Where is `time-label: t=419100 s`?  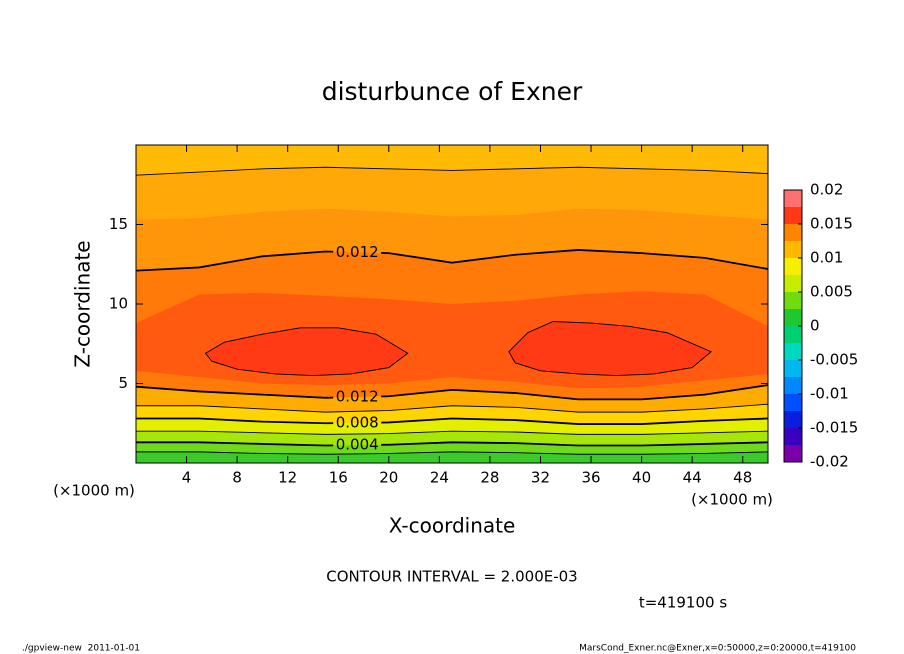
time-label: t=419100 s is located at coordinates (683, 603).